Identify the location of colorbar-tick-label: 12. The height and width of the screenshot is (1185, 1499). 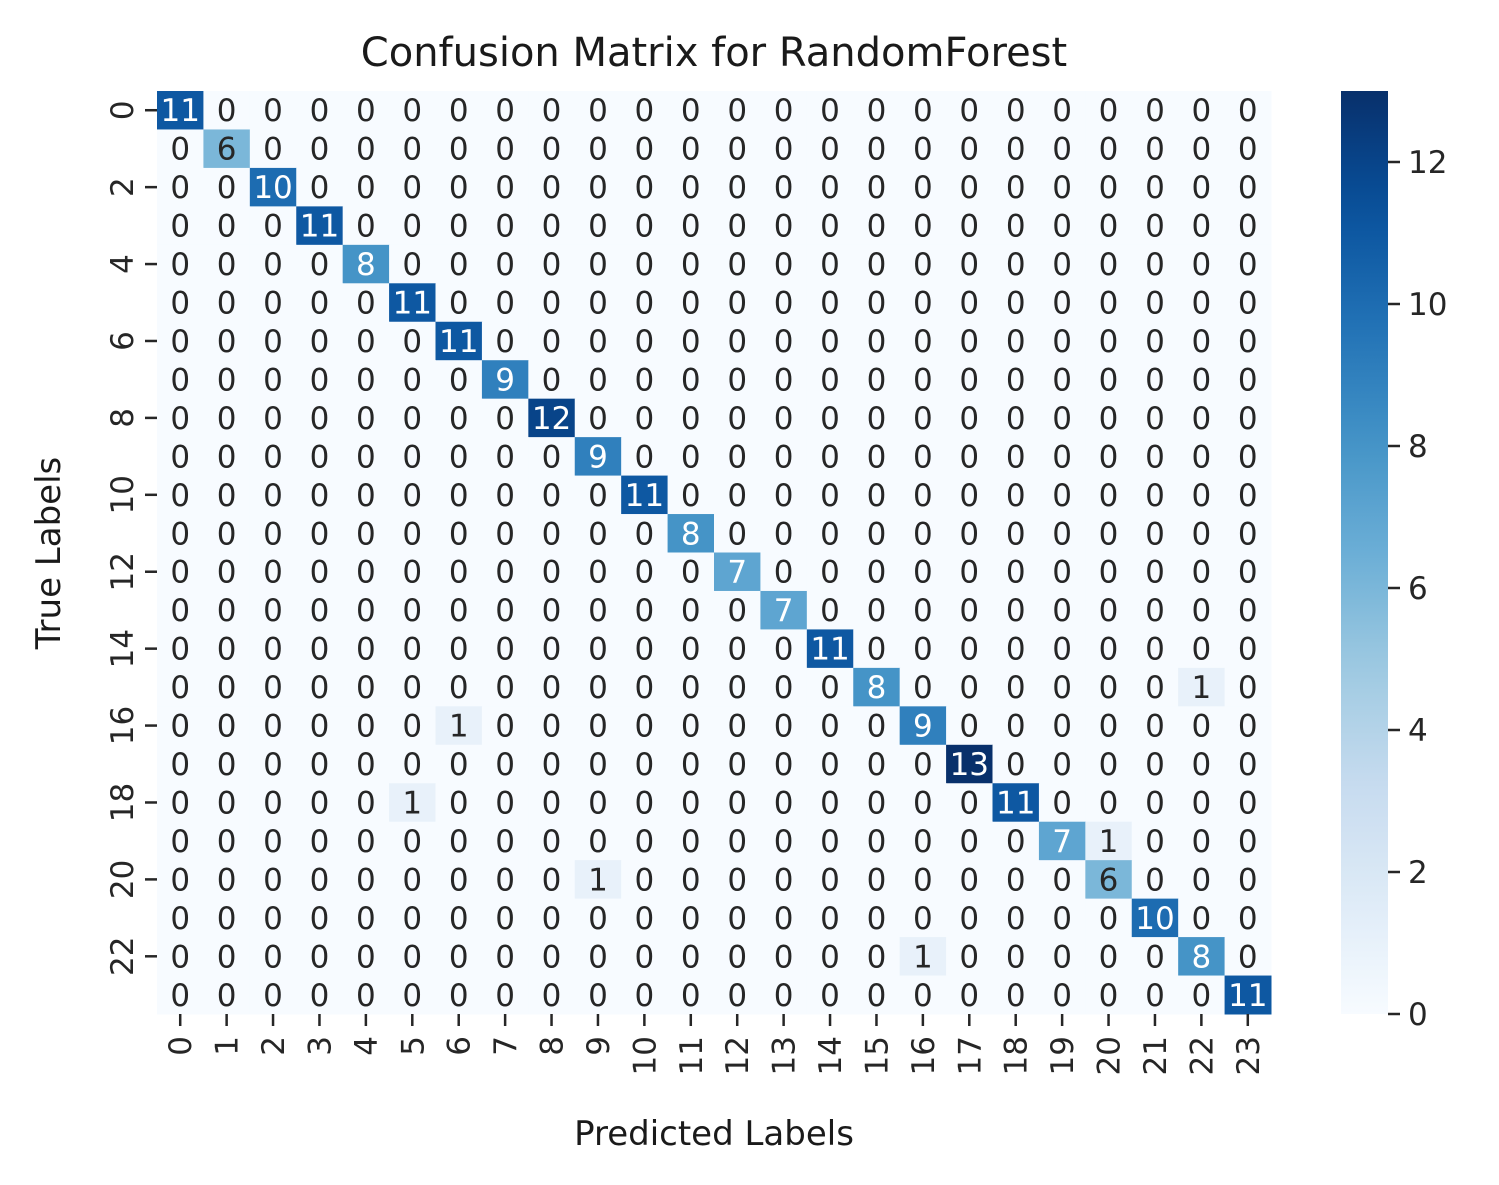
(1427, 163).